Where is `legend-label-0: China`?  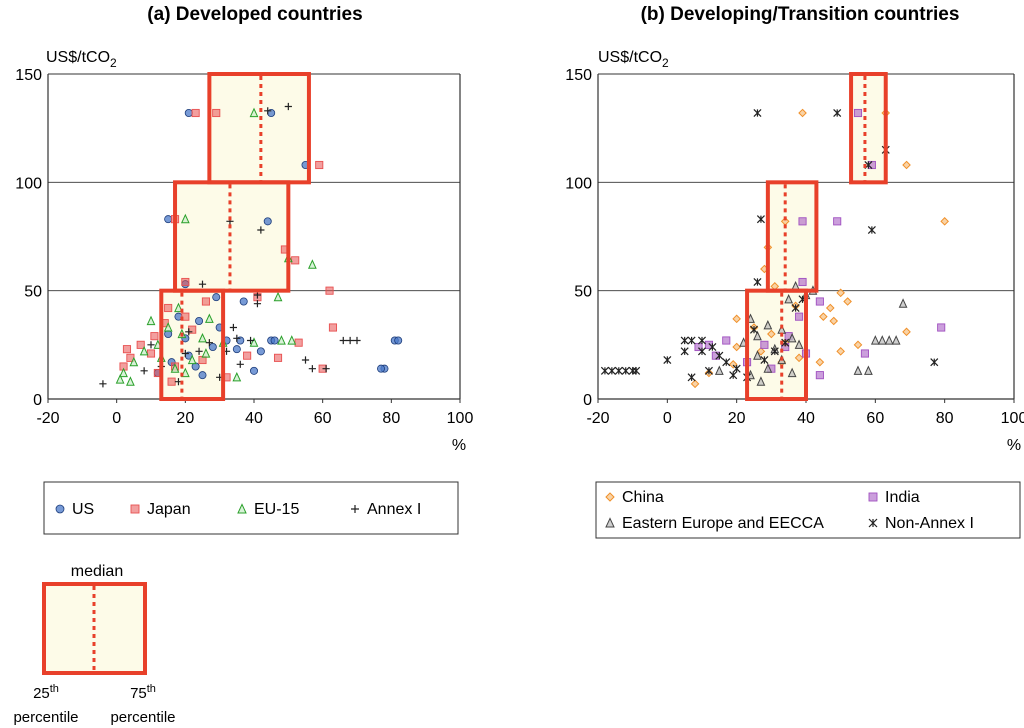 legend-label-0: China is located at coordinates (643, 497).